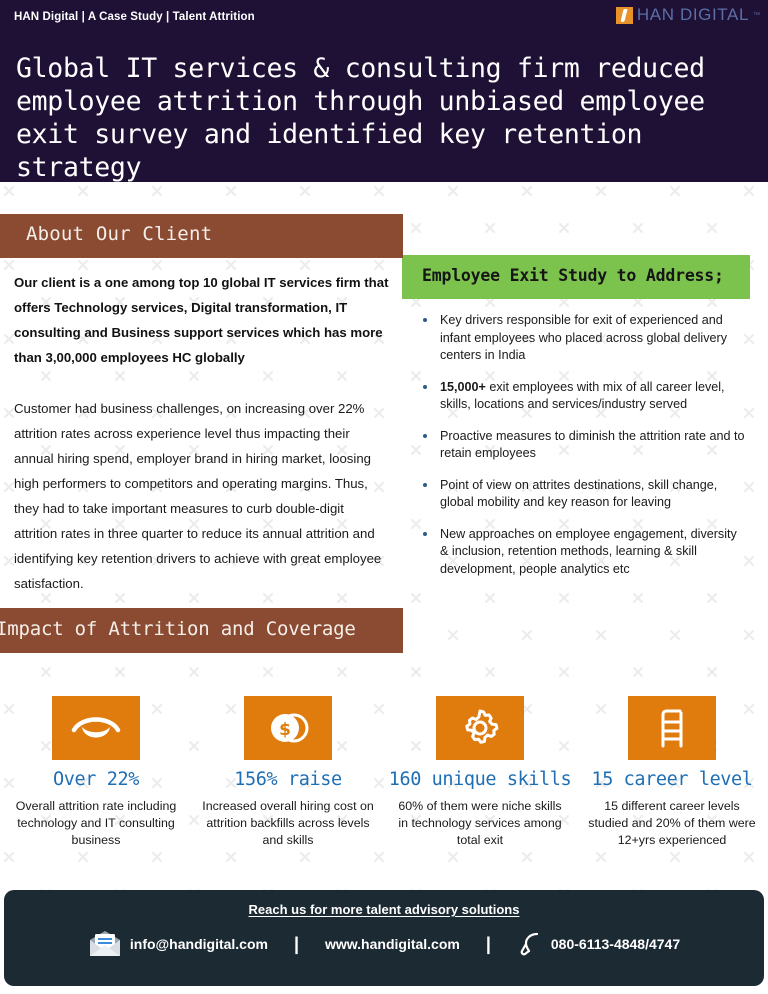 The image size is (768, 994). Describe the element at coordinates (104, 943) in the screenshot. I see `envelope-icon` at that location.